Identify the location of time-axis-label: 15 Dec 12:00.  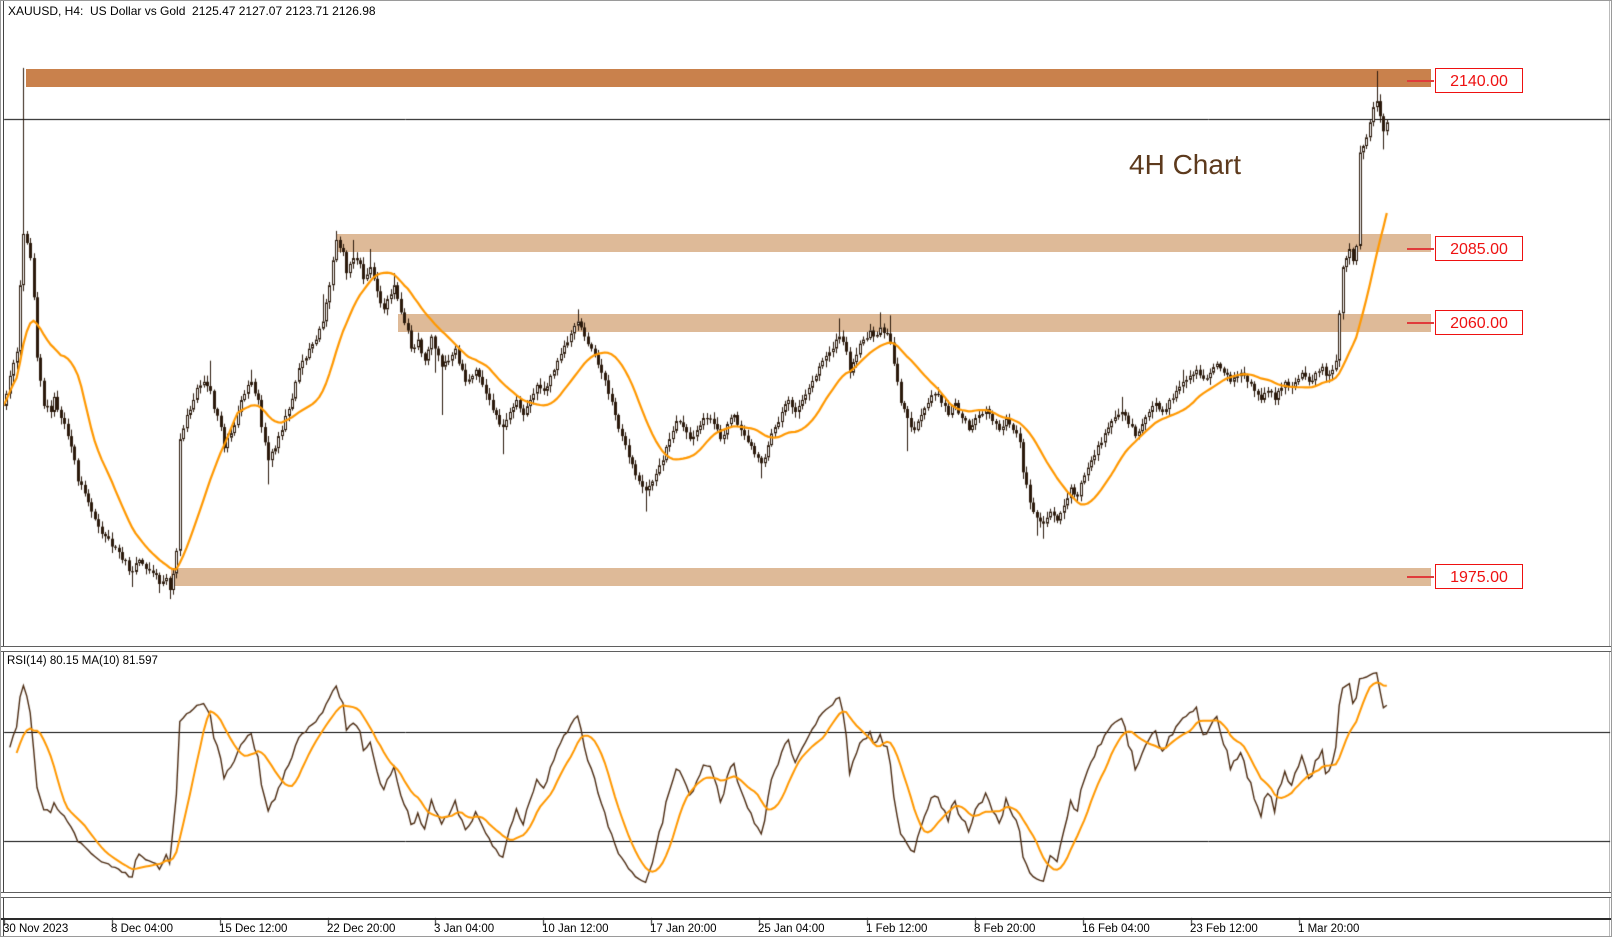
(253, 929).